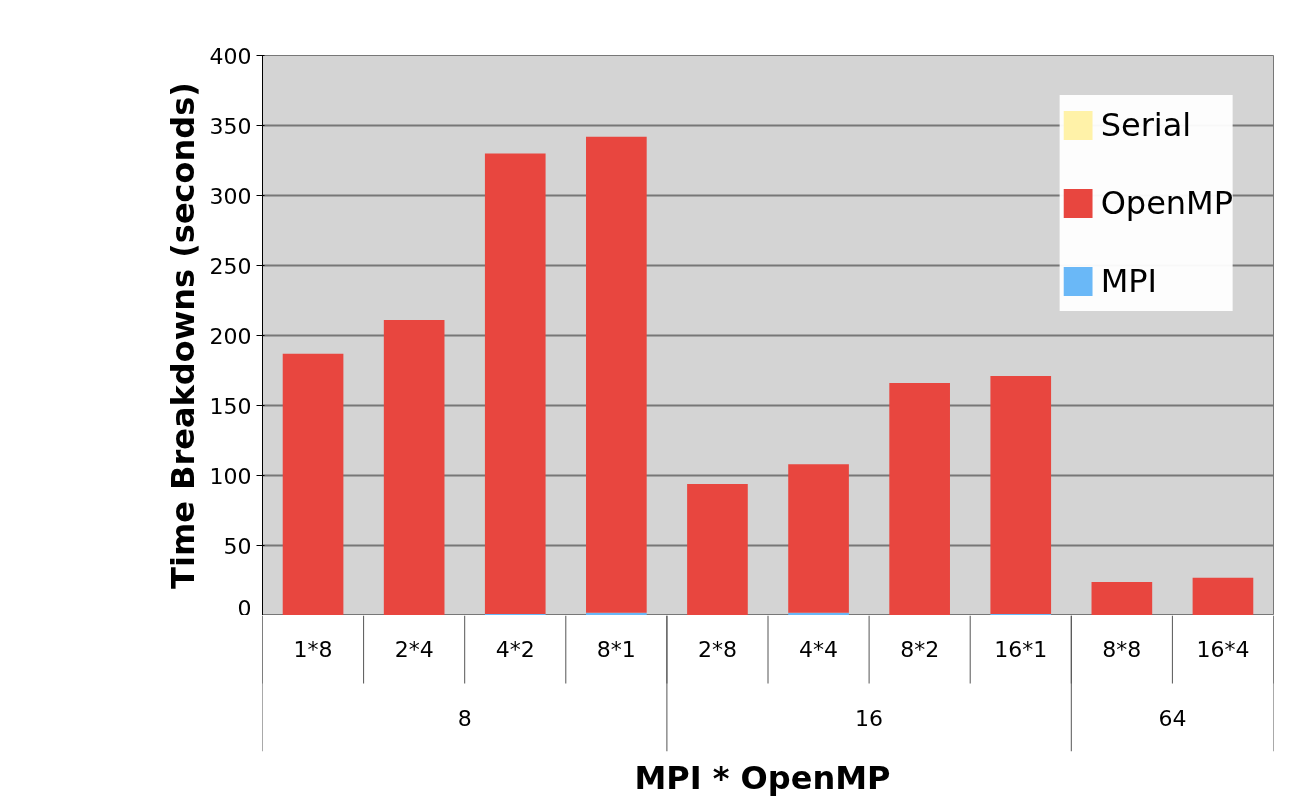 The height and width of the screenshot is (801, 1304). What do you see at coordinates (1122, 649) in the screenshot?
I see `x-tick-label: 8*8` at bounding box center [1122, 649].